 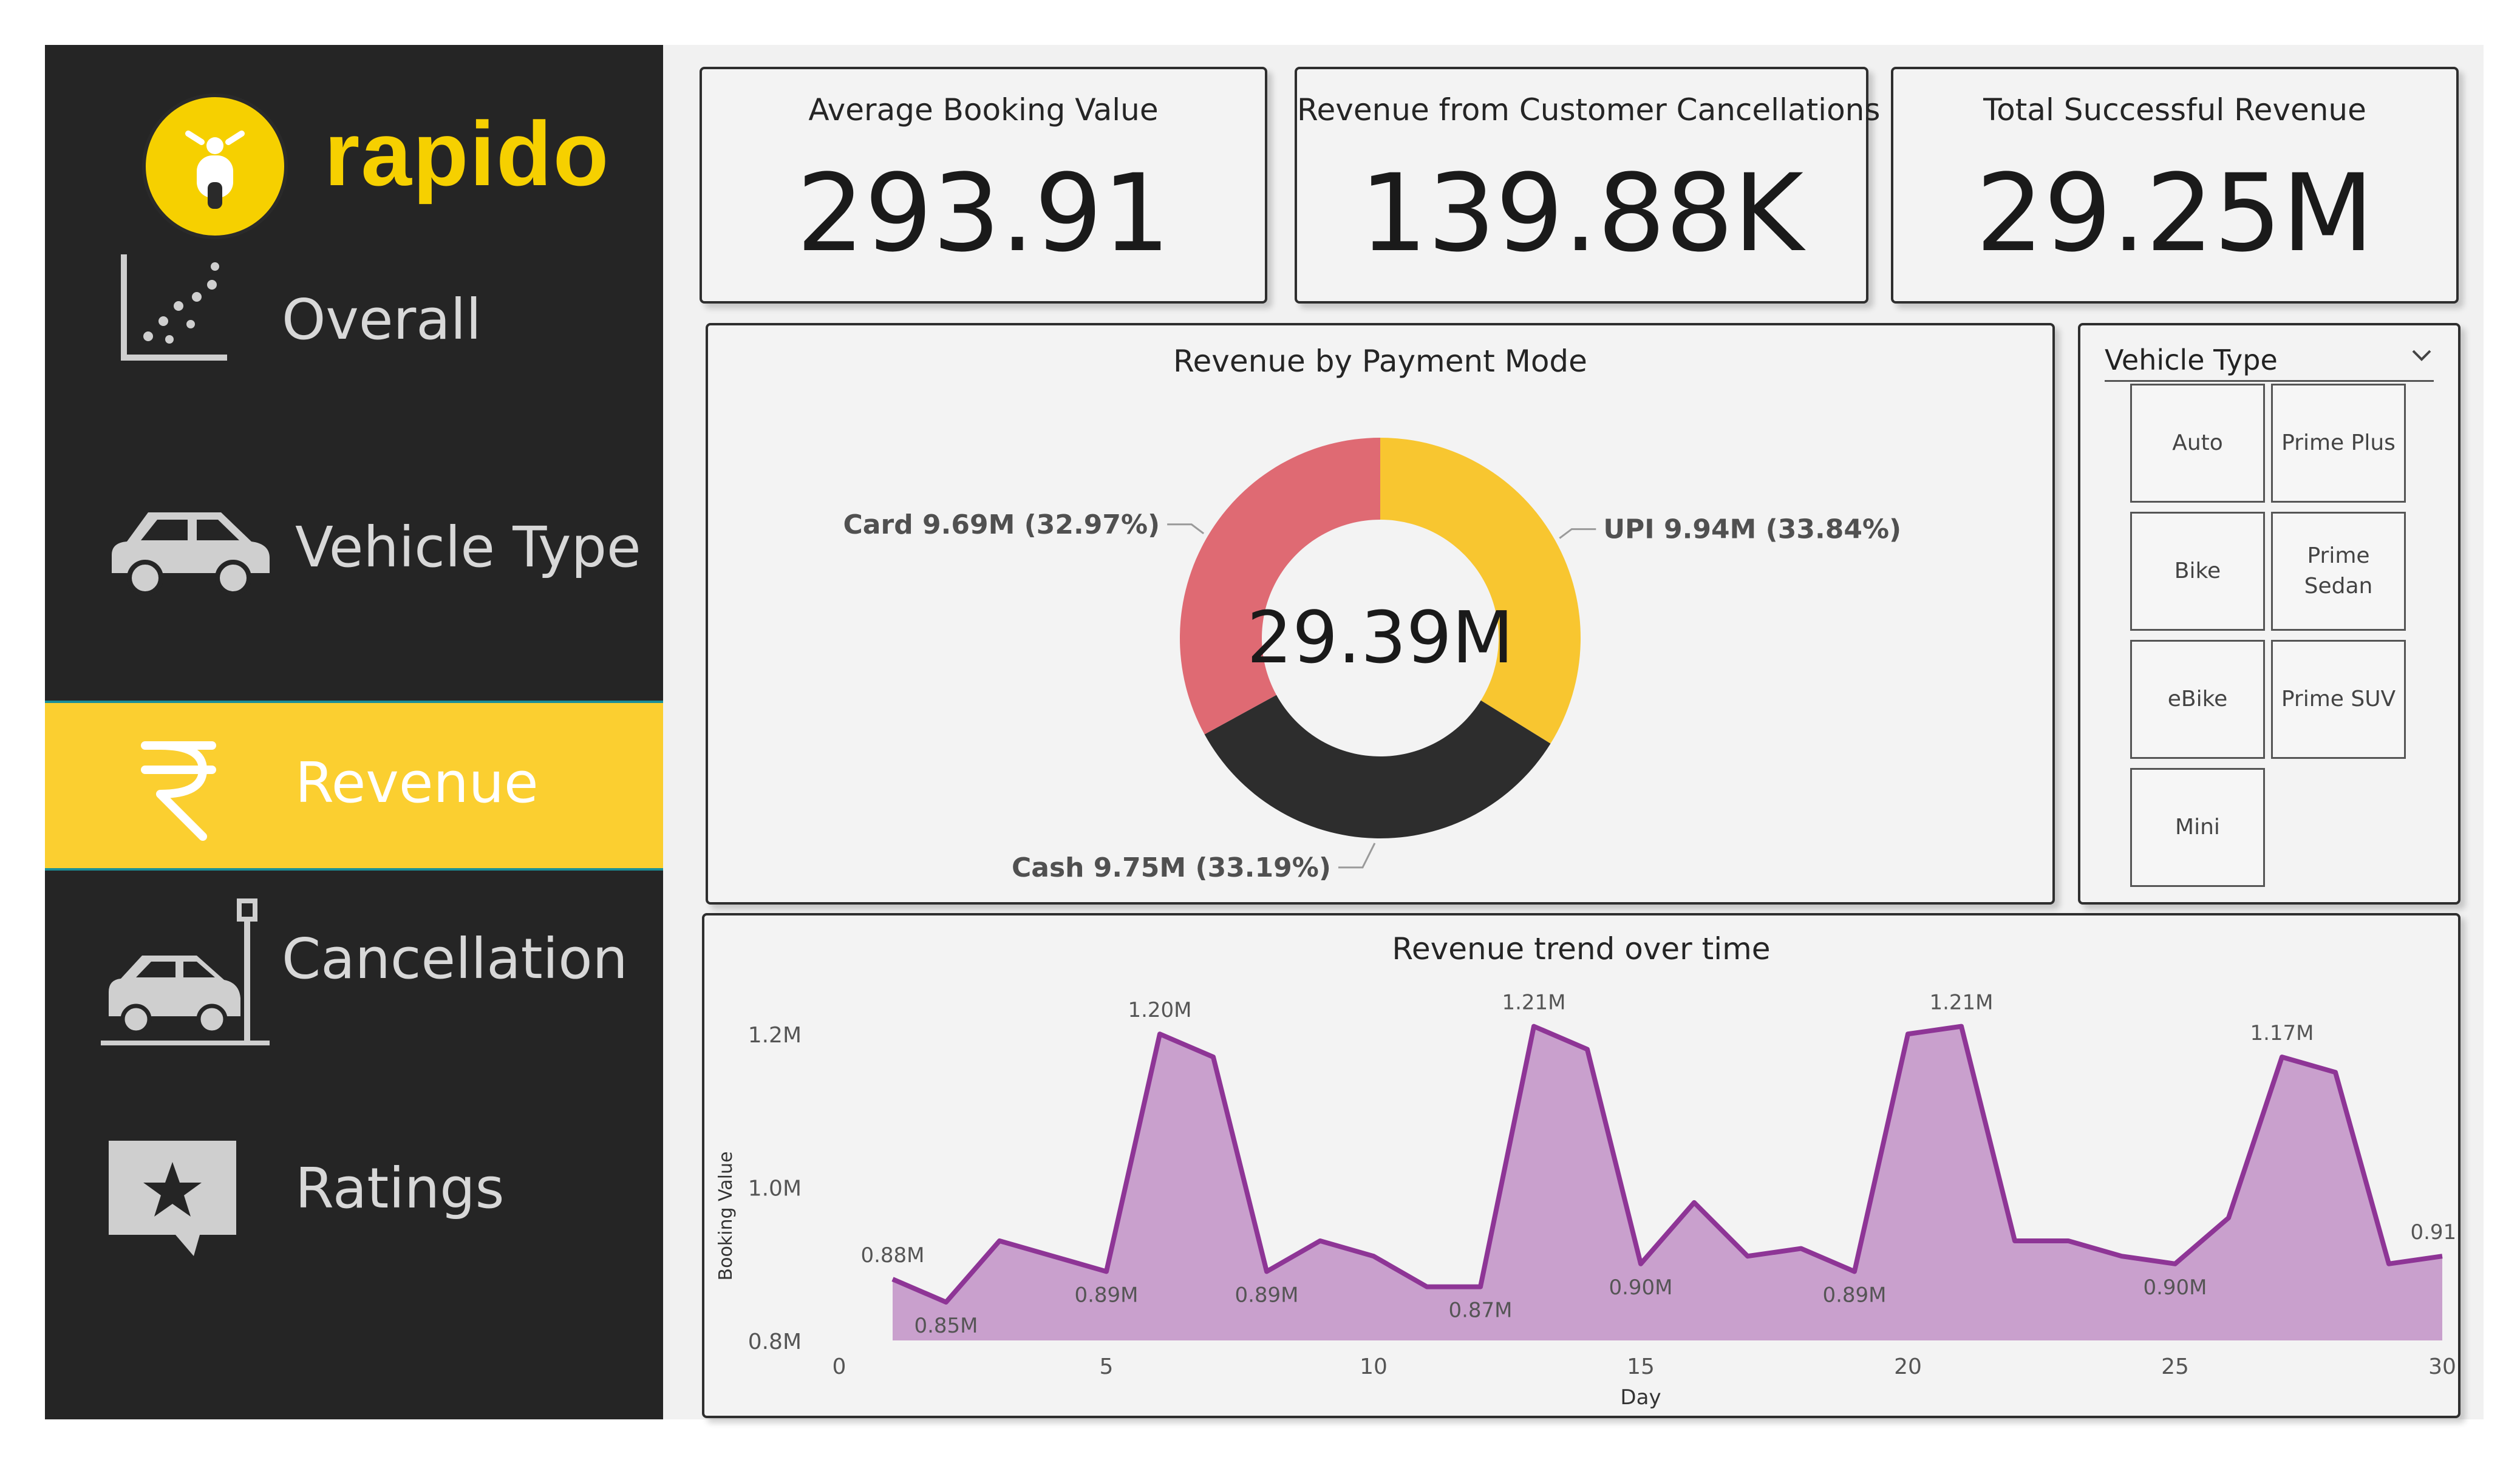 What do you see at coordinates (2338, 571) in the screenshot?
I see `slicer-option-prime-sedan: Prime Sedan` at bounding box center [2338, 571].